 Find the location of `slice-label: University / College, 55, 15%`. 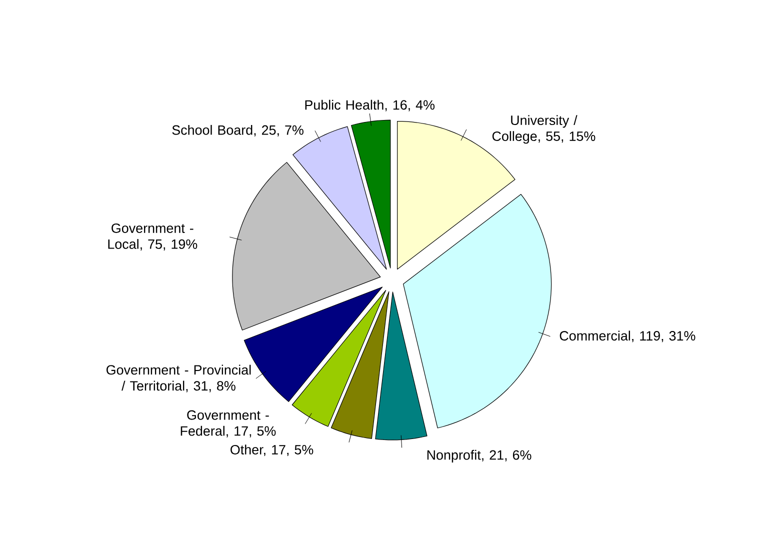

slice-label: University / College, 55, 15% is located at coordinates (544, 129).